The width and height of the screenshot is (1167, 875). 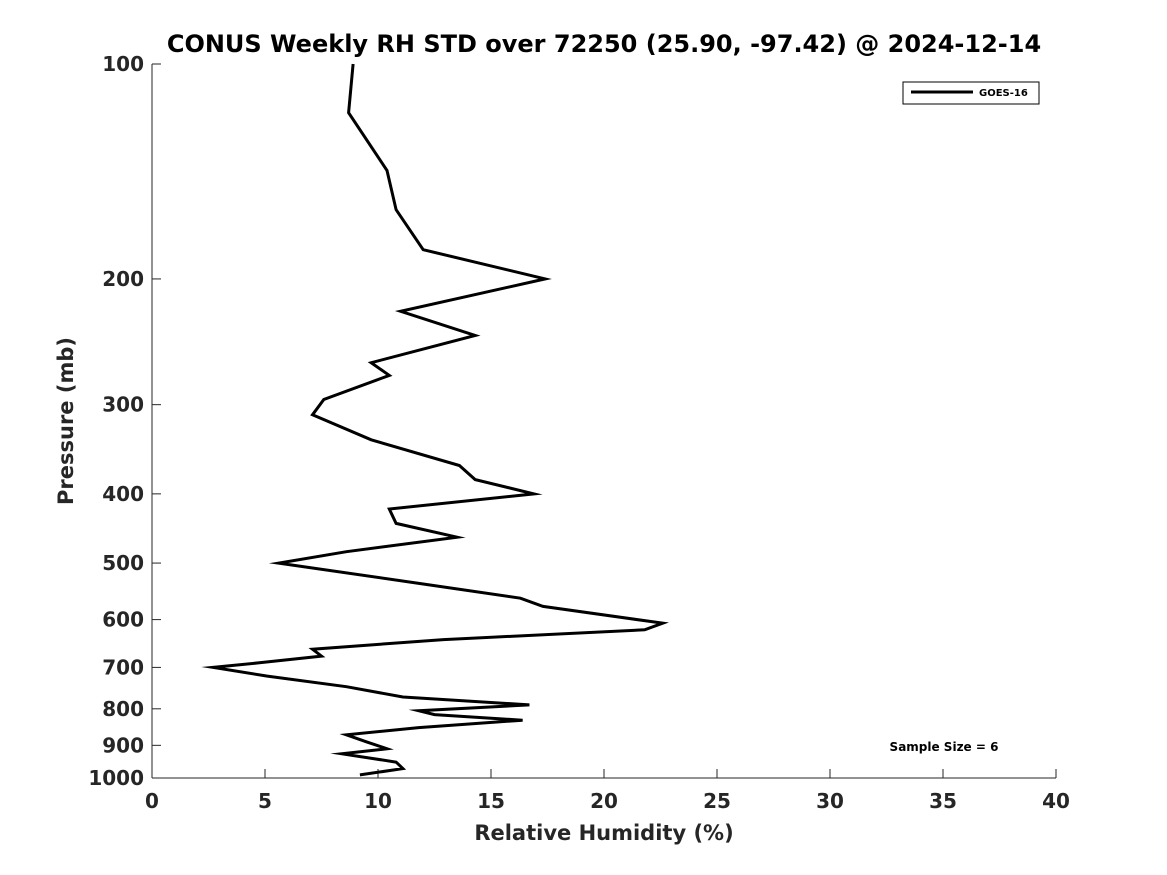 I want to click on y-tick-label: 700, so click(x=123, y=667).